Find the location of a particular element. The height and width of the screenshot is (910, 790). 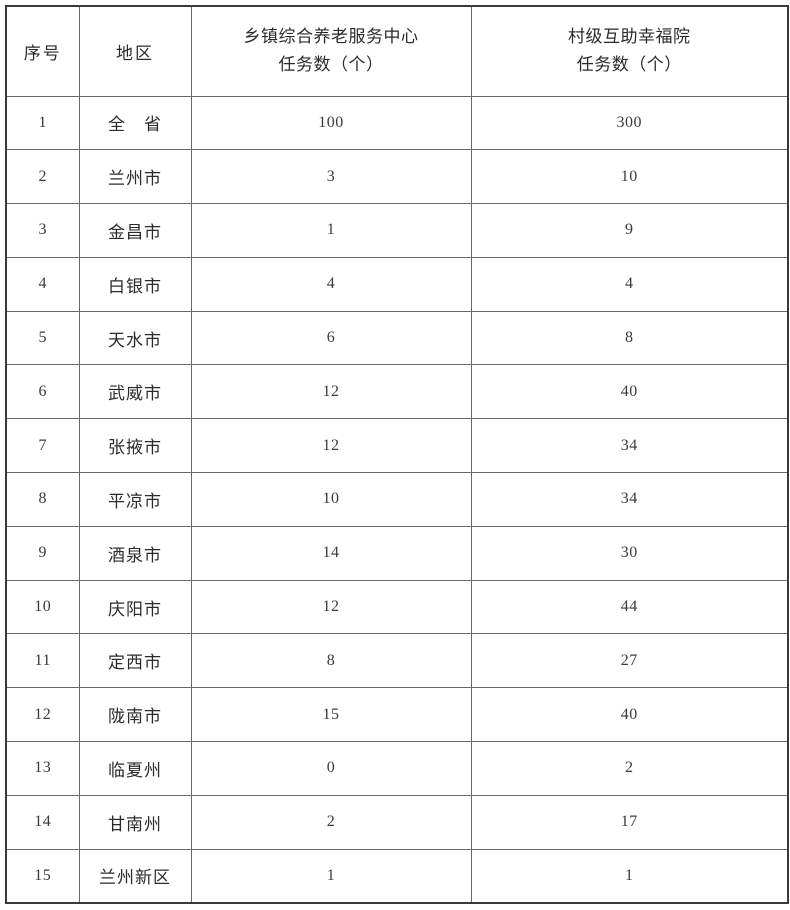

cell-village-house: 2 is located at coordinates (629, 768).